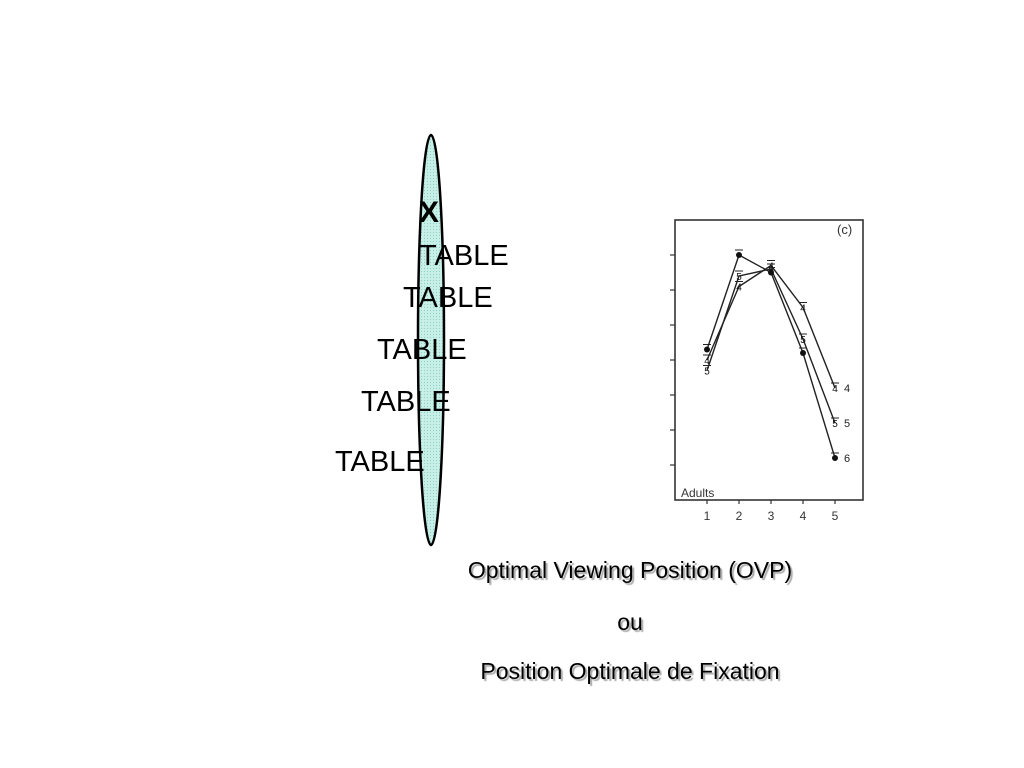 This screenshot has height=768, width=1024. I want to click on data-point-s5-3: 5, so click(803, 340).